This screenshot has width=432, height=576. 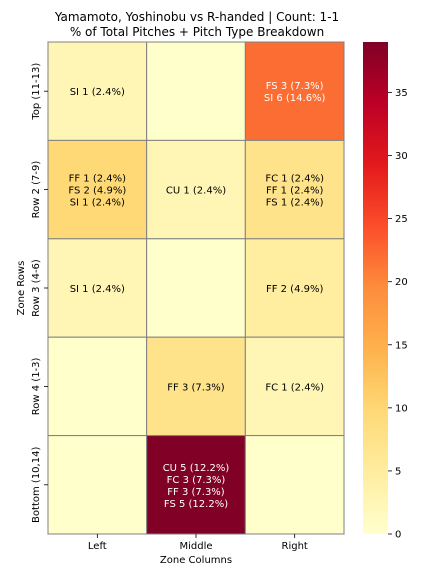 I want to click on colorbar: 0 5 10 15 20 25 30 35, so click(x=385, y=291).